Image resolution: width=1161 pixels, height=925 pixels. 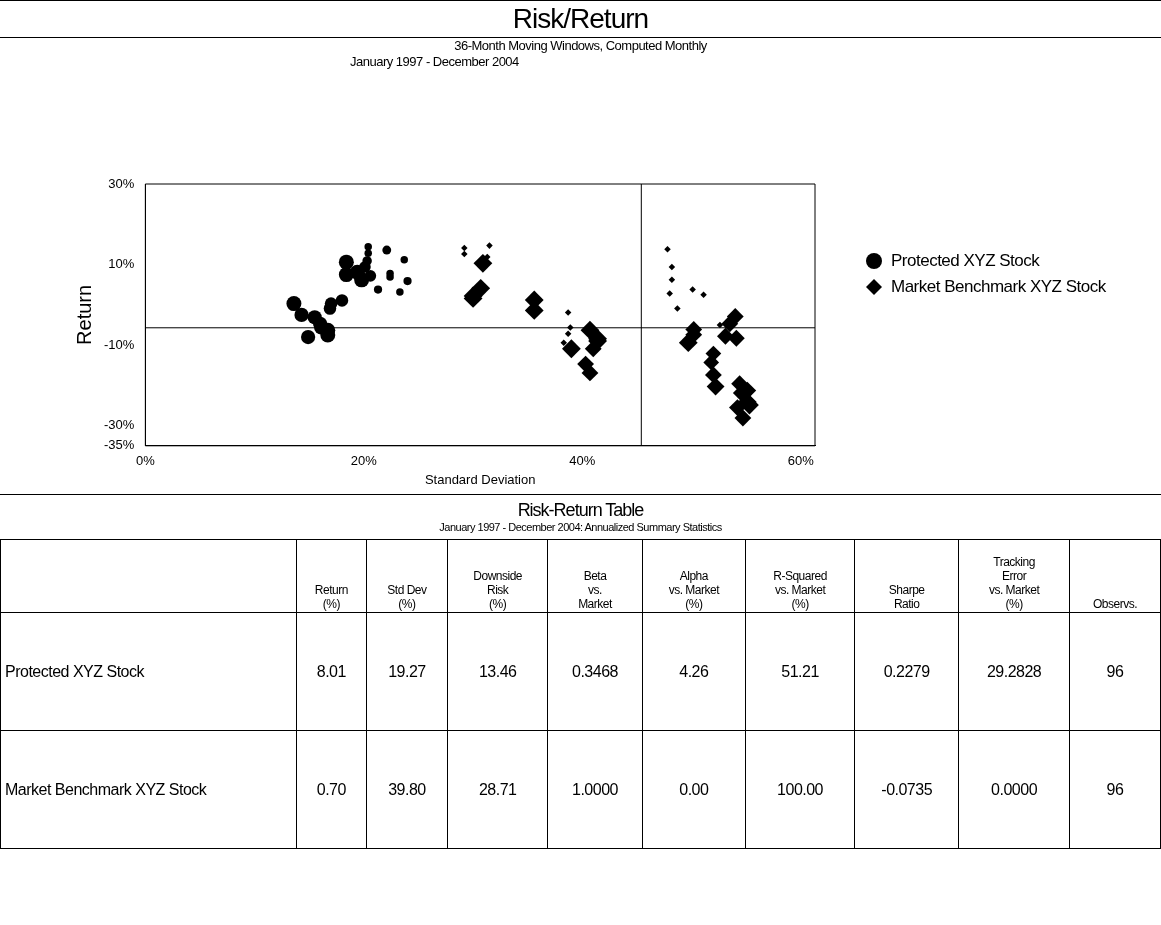 I want to click on text: Protected XYZ Stock, so click(x=148, y=671).